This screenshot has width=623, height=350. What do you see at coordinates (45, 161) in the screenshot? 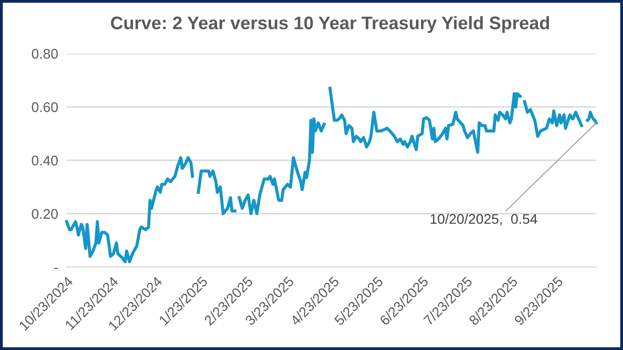
I see `y-tick-label: 0.40` at bounding box center [45, 161].